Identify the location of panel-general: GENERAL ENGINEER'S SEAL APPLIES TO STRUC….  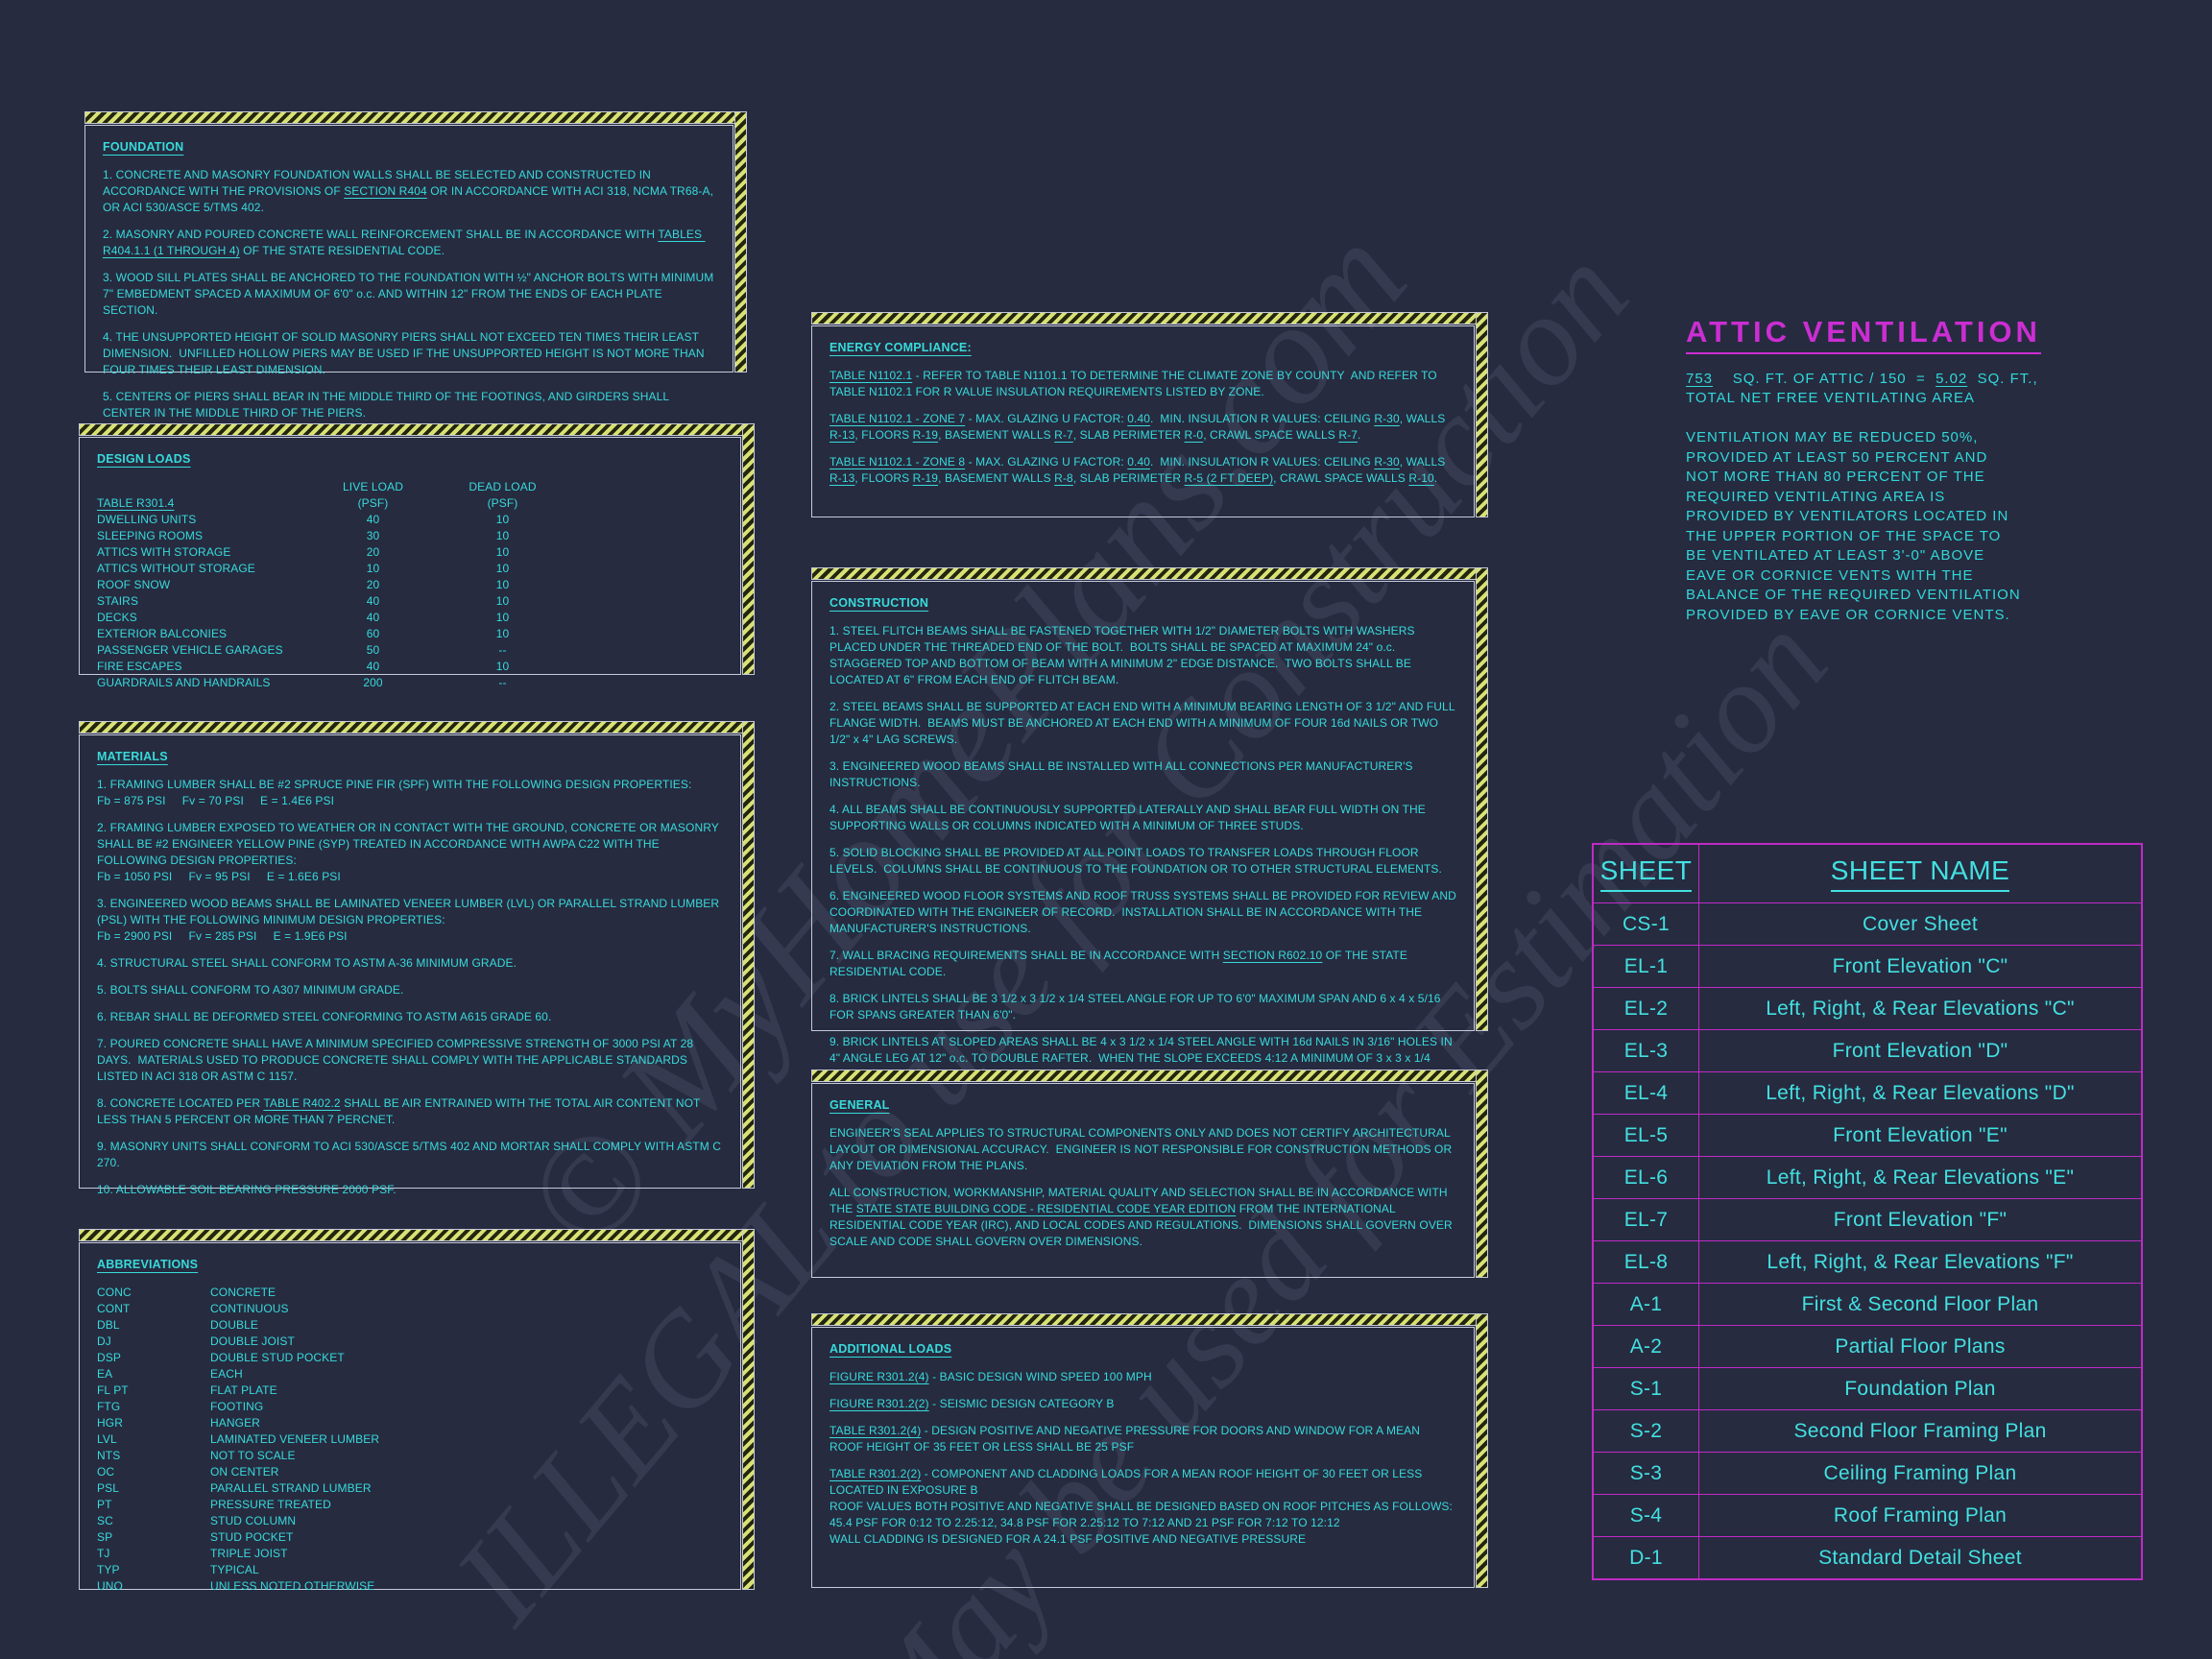
(1149, 1174).